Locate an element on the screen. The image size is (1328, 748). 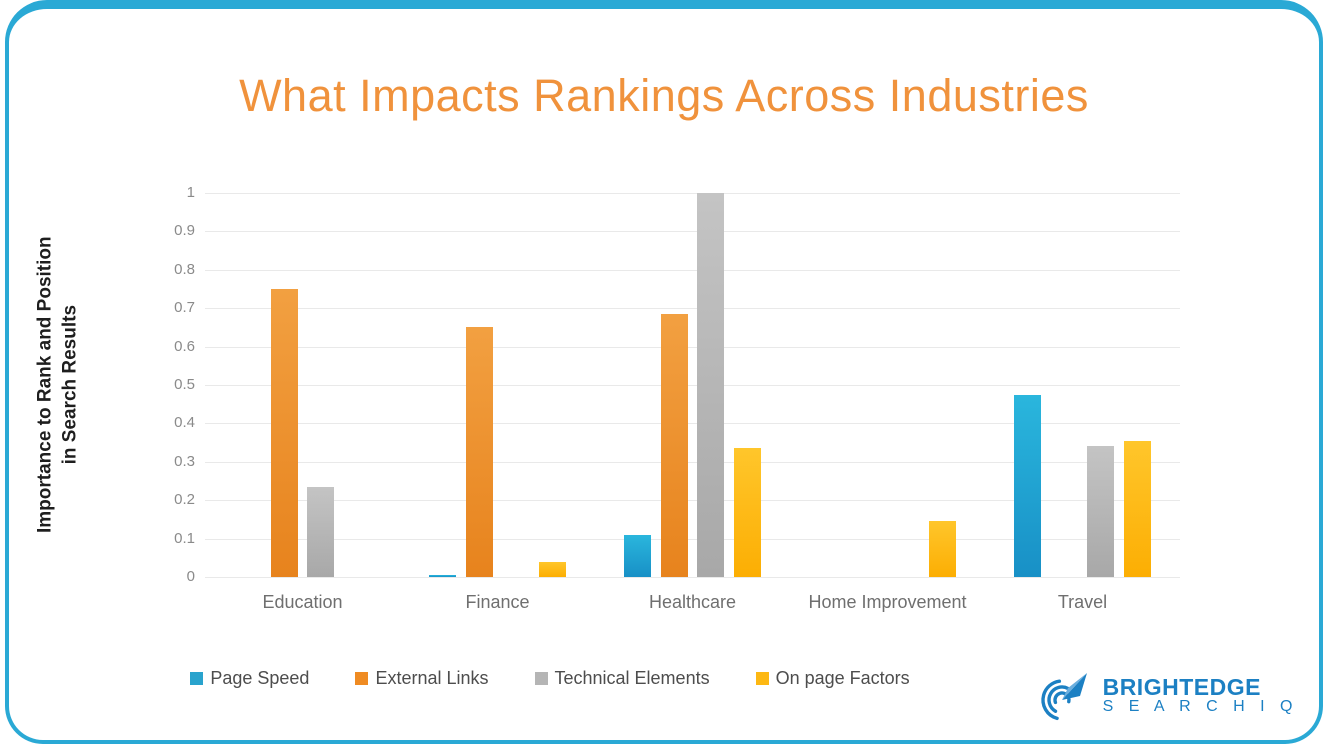
bar-external-links-education is located at coordinates (284, 433).